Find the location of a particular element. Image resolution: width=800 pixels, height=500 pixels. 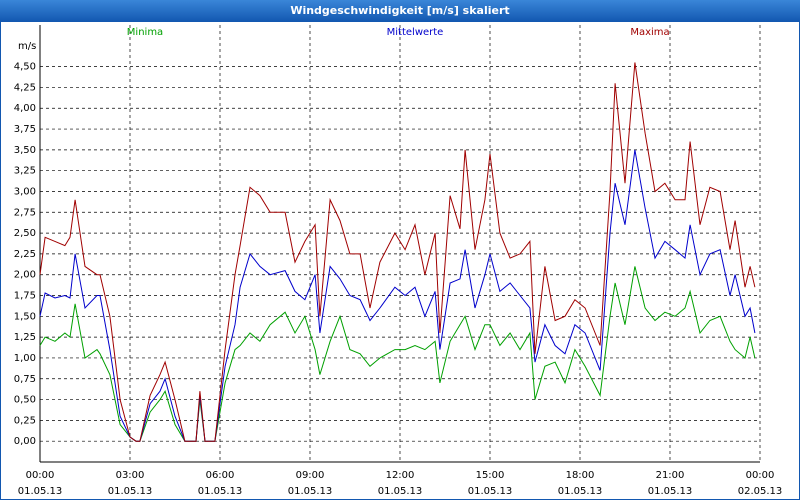

x-tick-label: 09:00 is located at coordinates (310, 475).